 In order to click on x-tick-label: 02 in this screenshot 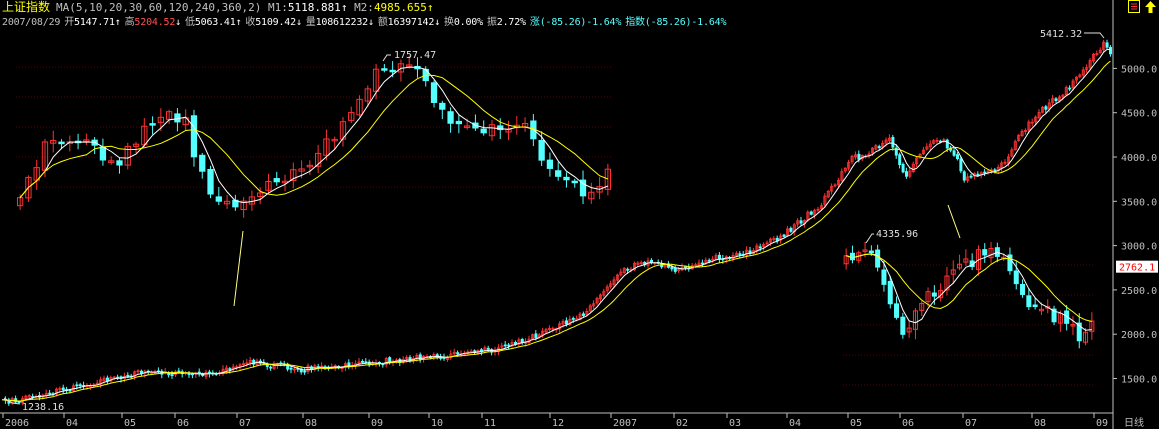, I will do `click(682, 423)`.